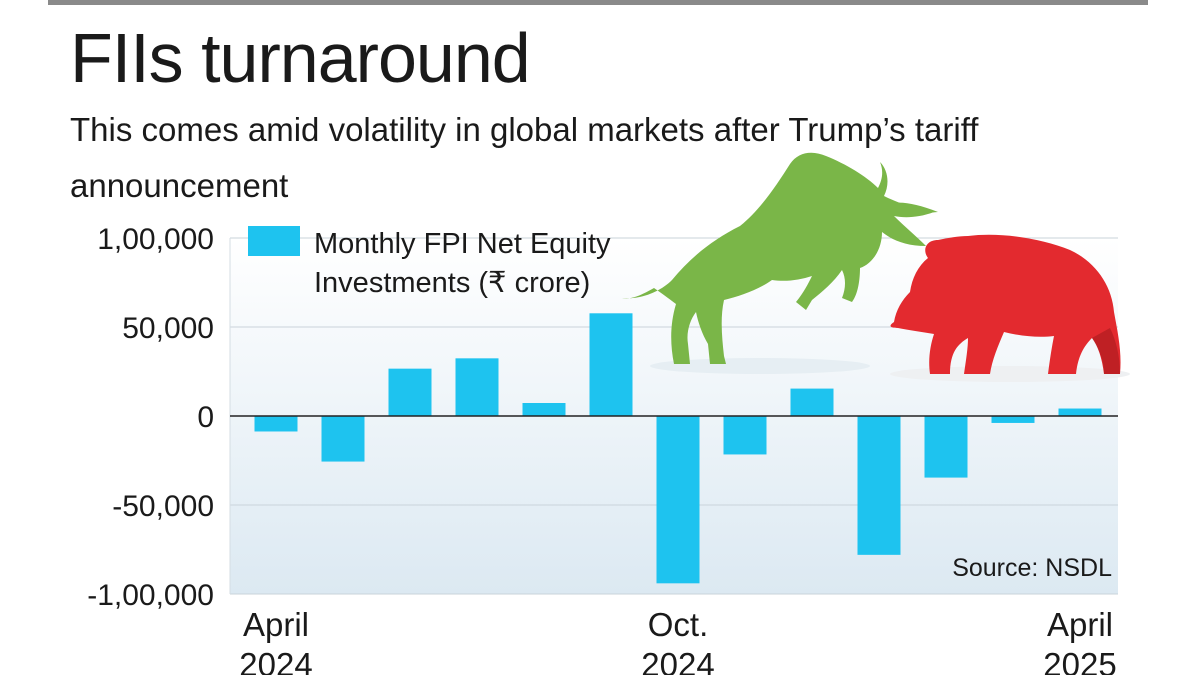 This screenshot has height=675, width=1200. Describe the element at coordinates (150, 417) in the screenshot. I see `y-axis-ticks: 1,00,000 50,000 0 -50,000 -1,00,000` at that location.